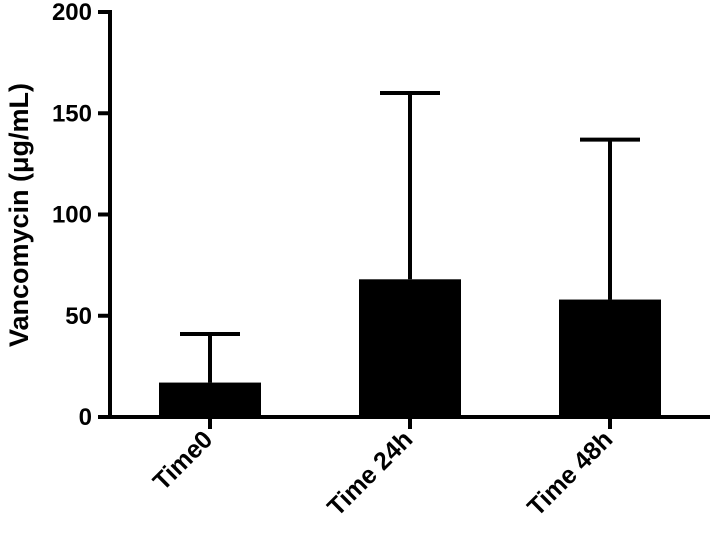 The height and width of the screenshot is (544, 720). Describe the element at coordinates (72, 113) in the screenshot. I see `y-tick-label-150: 150` at that location.